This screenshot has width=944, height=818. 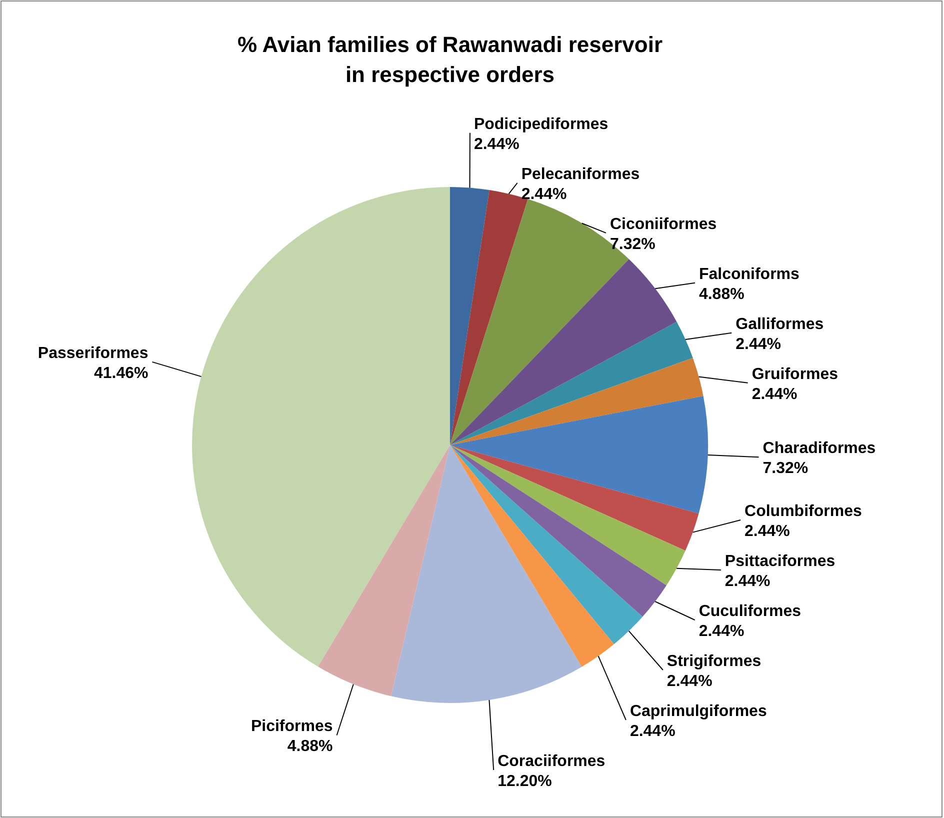 What do you see at coordinates (795, 374) in the screenshot?
I see `slice-label: Gruiformes` at bounding box center [795, 374].